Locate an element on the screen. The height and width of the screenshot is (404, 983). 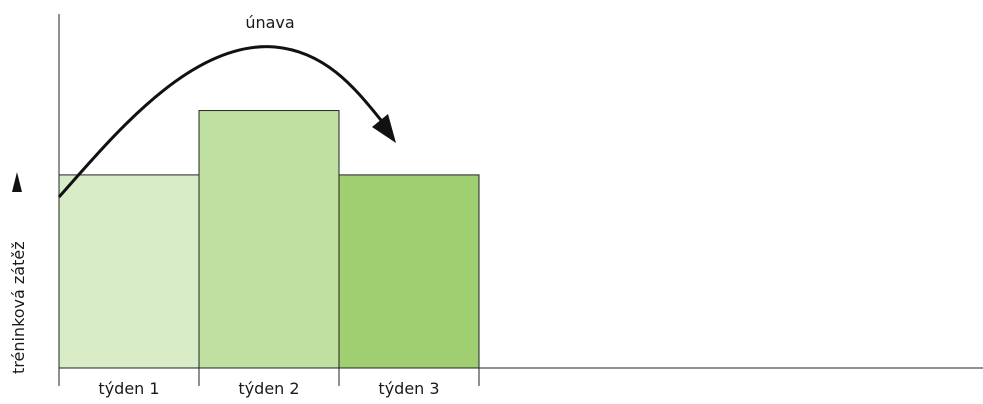
x-tick-label-3: týden 3 is located at coordinates (408, 388).